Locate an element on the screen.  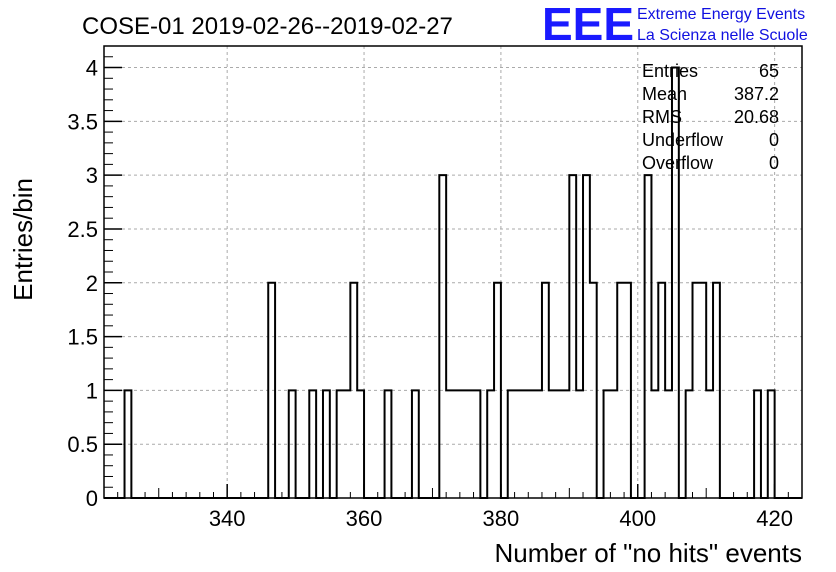
x-tick-label: 420 is located at coordinates (774, 518).